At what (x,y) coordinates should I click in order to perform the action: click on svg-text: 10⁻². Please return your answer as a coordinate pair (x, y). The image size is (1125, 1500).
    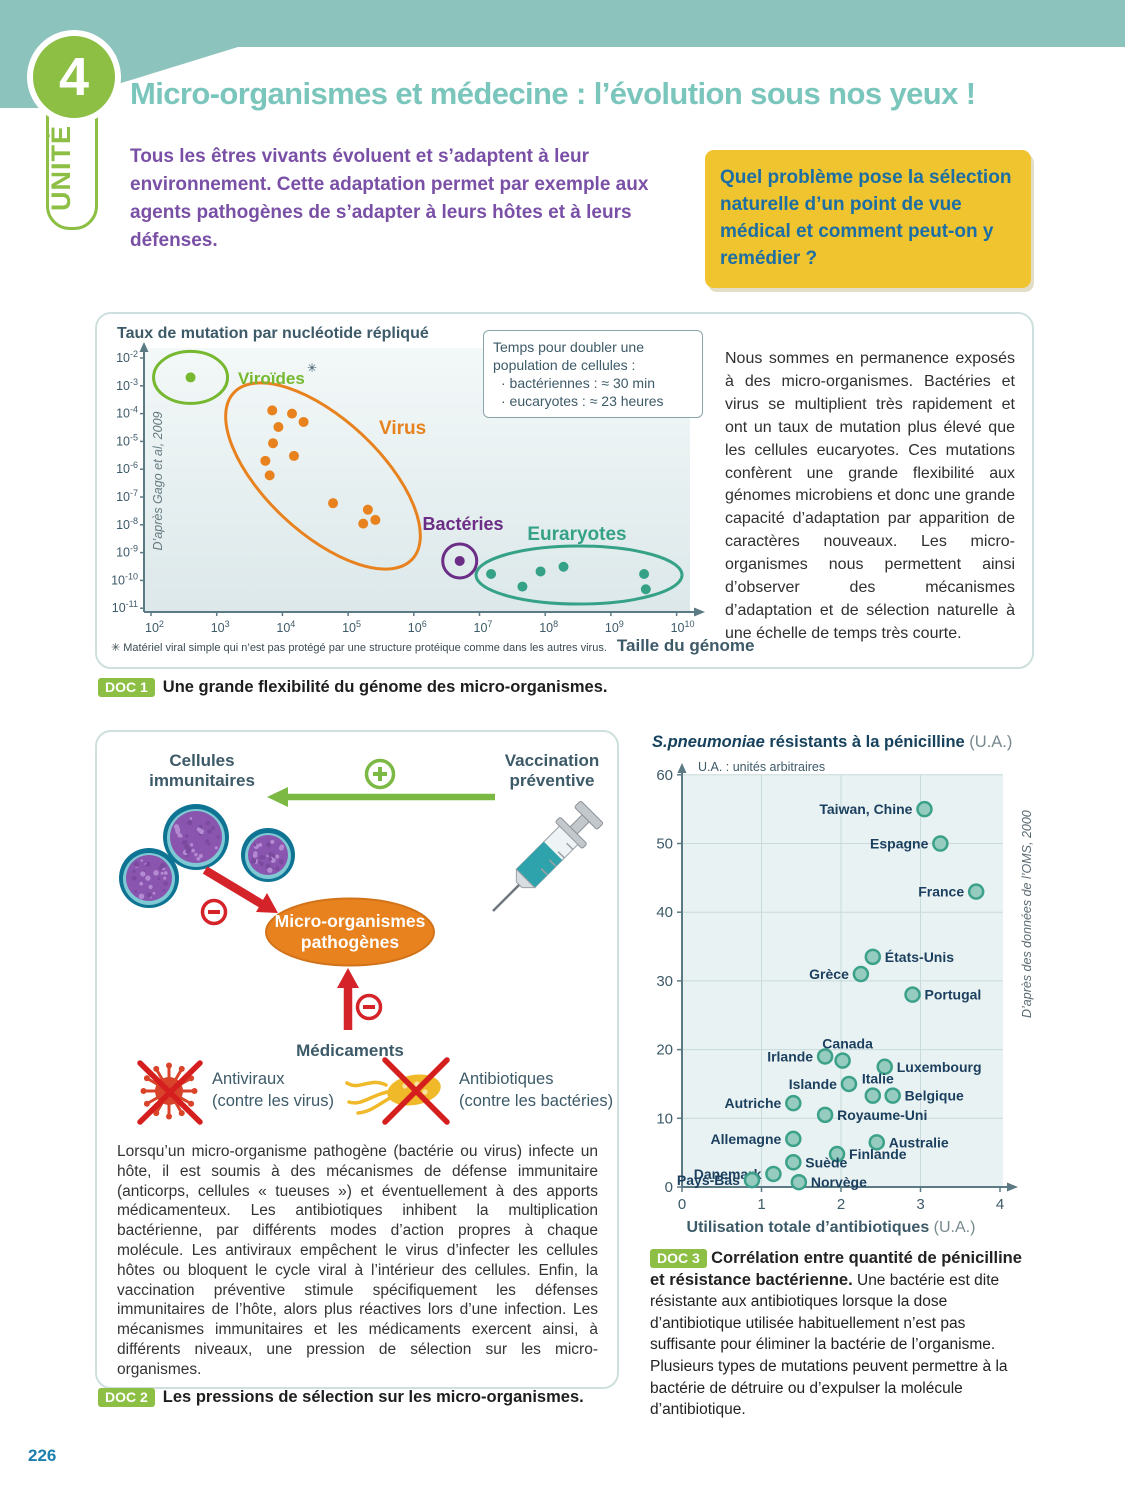
    Looking at the image, I should click on (127, 357).